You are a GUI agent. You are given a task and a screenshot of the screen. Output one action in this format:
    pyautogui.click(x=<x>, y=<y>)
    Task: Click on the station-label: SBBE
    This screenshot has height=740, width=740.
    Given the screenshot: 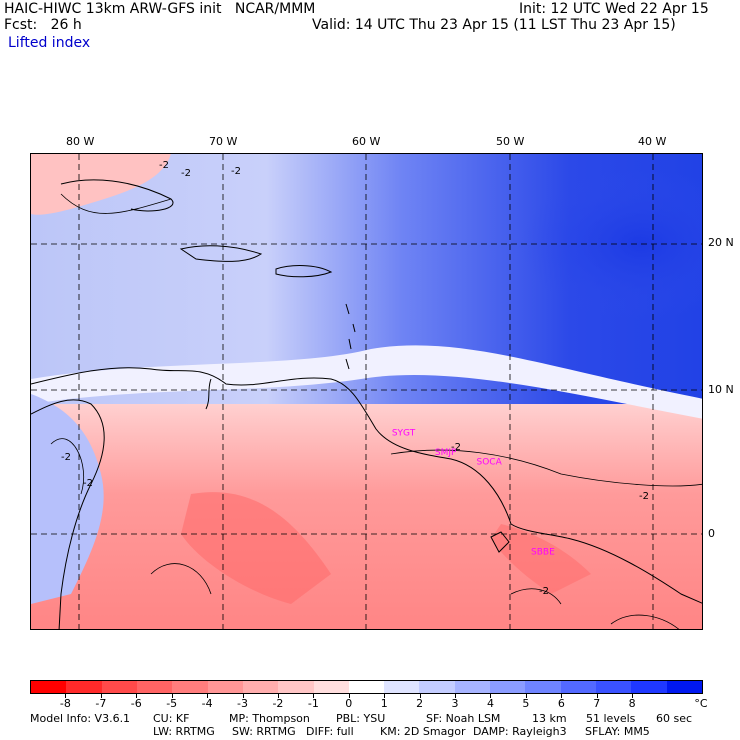 What is the action you would take?
    pyautogui.click(x=543, y=552)
    